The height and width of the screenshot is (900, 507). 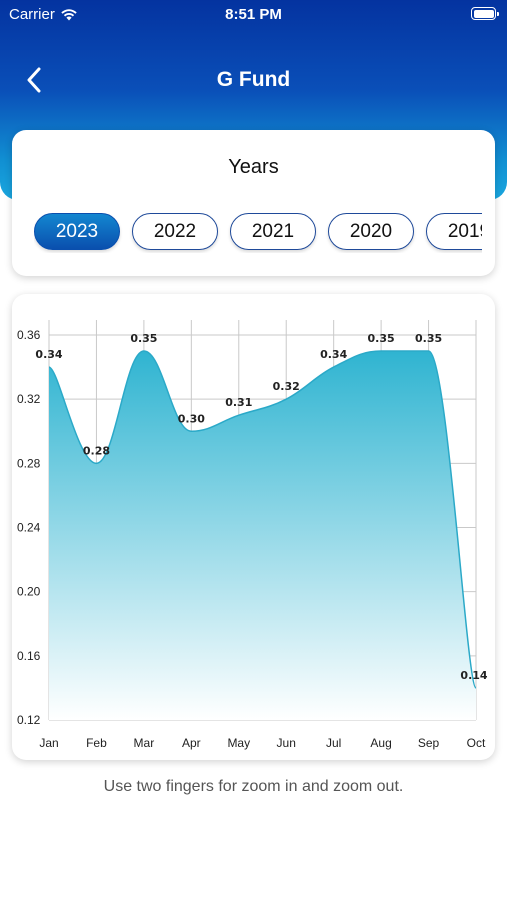 I want to click on chevron-left-icon, so click(x=34, y=80).